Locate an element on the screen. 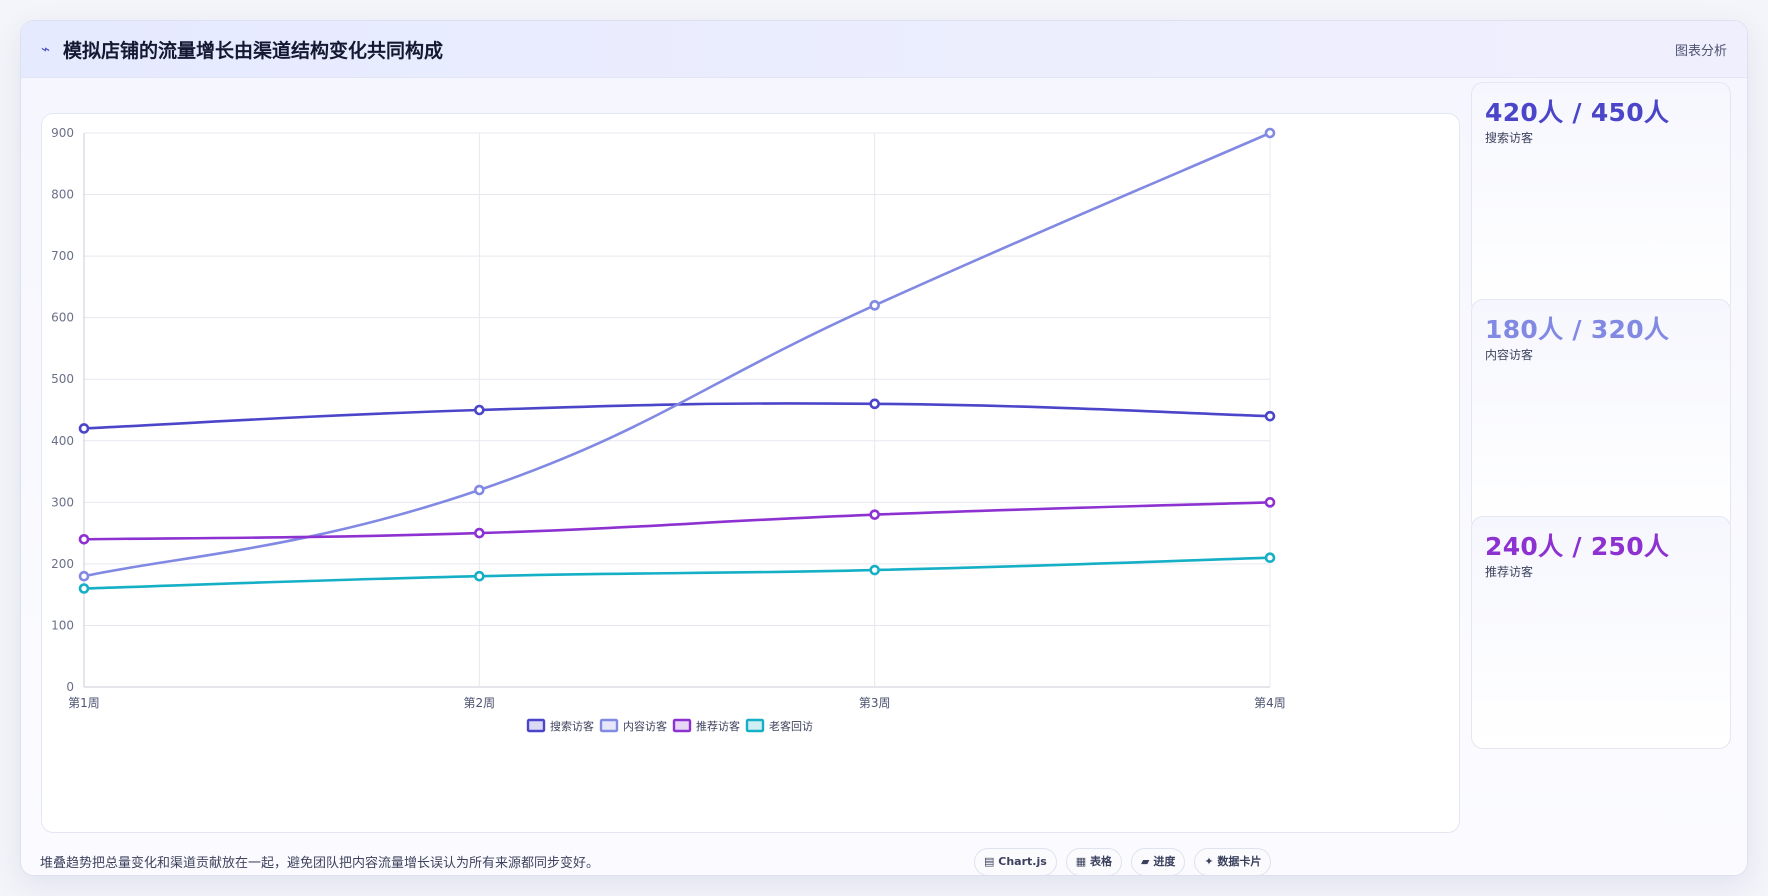 This screenshot has height=896, width=1768. stat-card-content: 180人 / 320人 内容访客 is located at coordinates (1601, 415).